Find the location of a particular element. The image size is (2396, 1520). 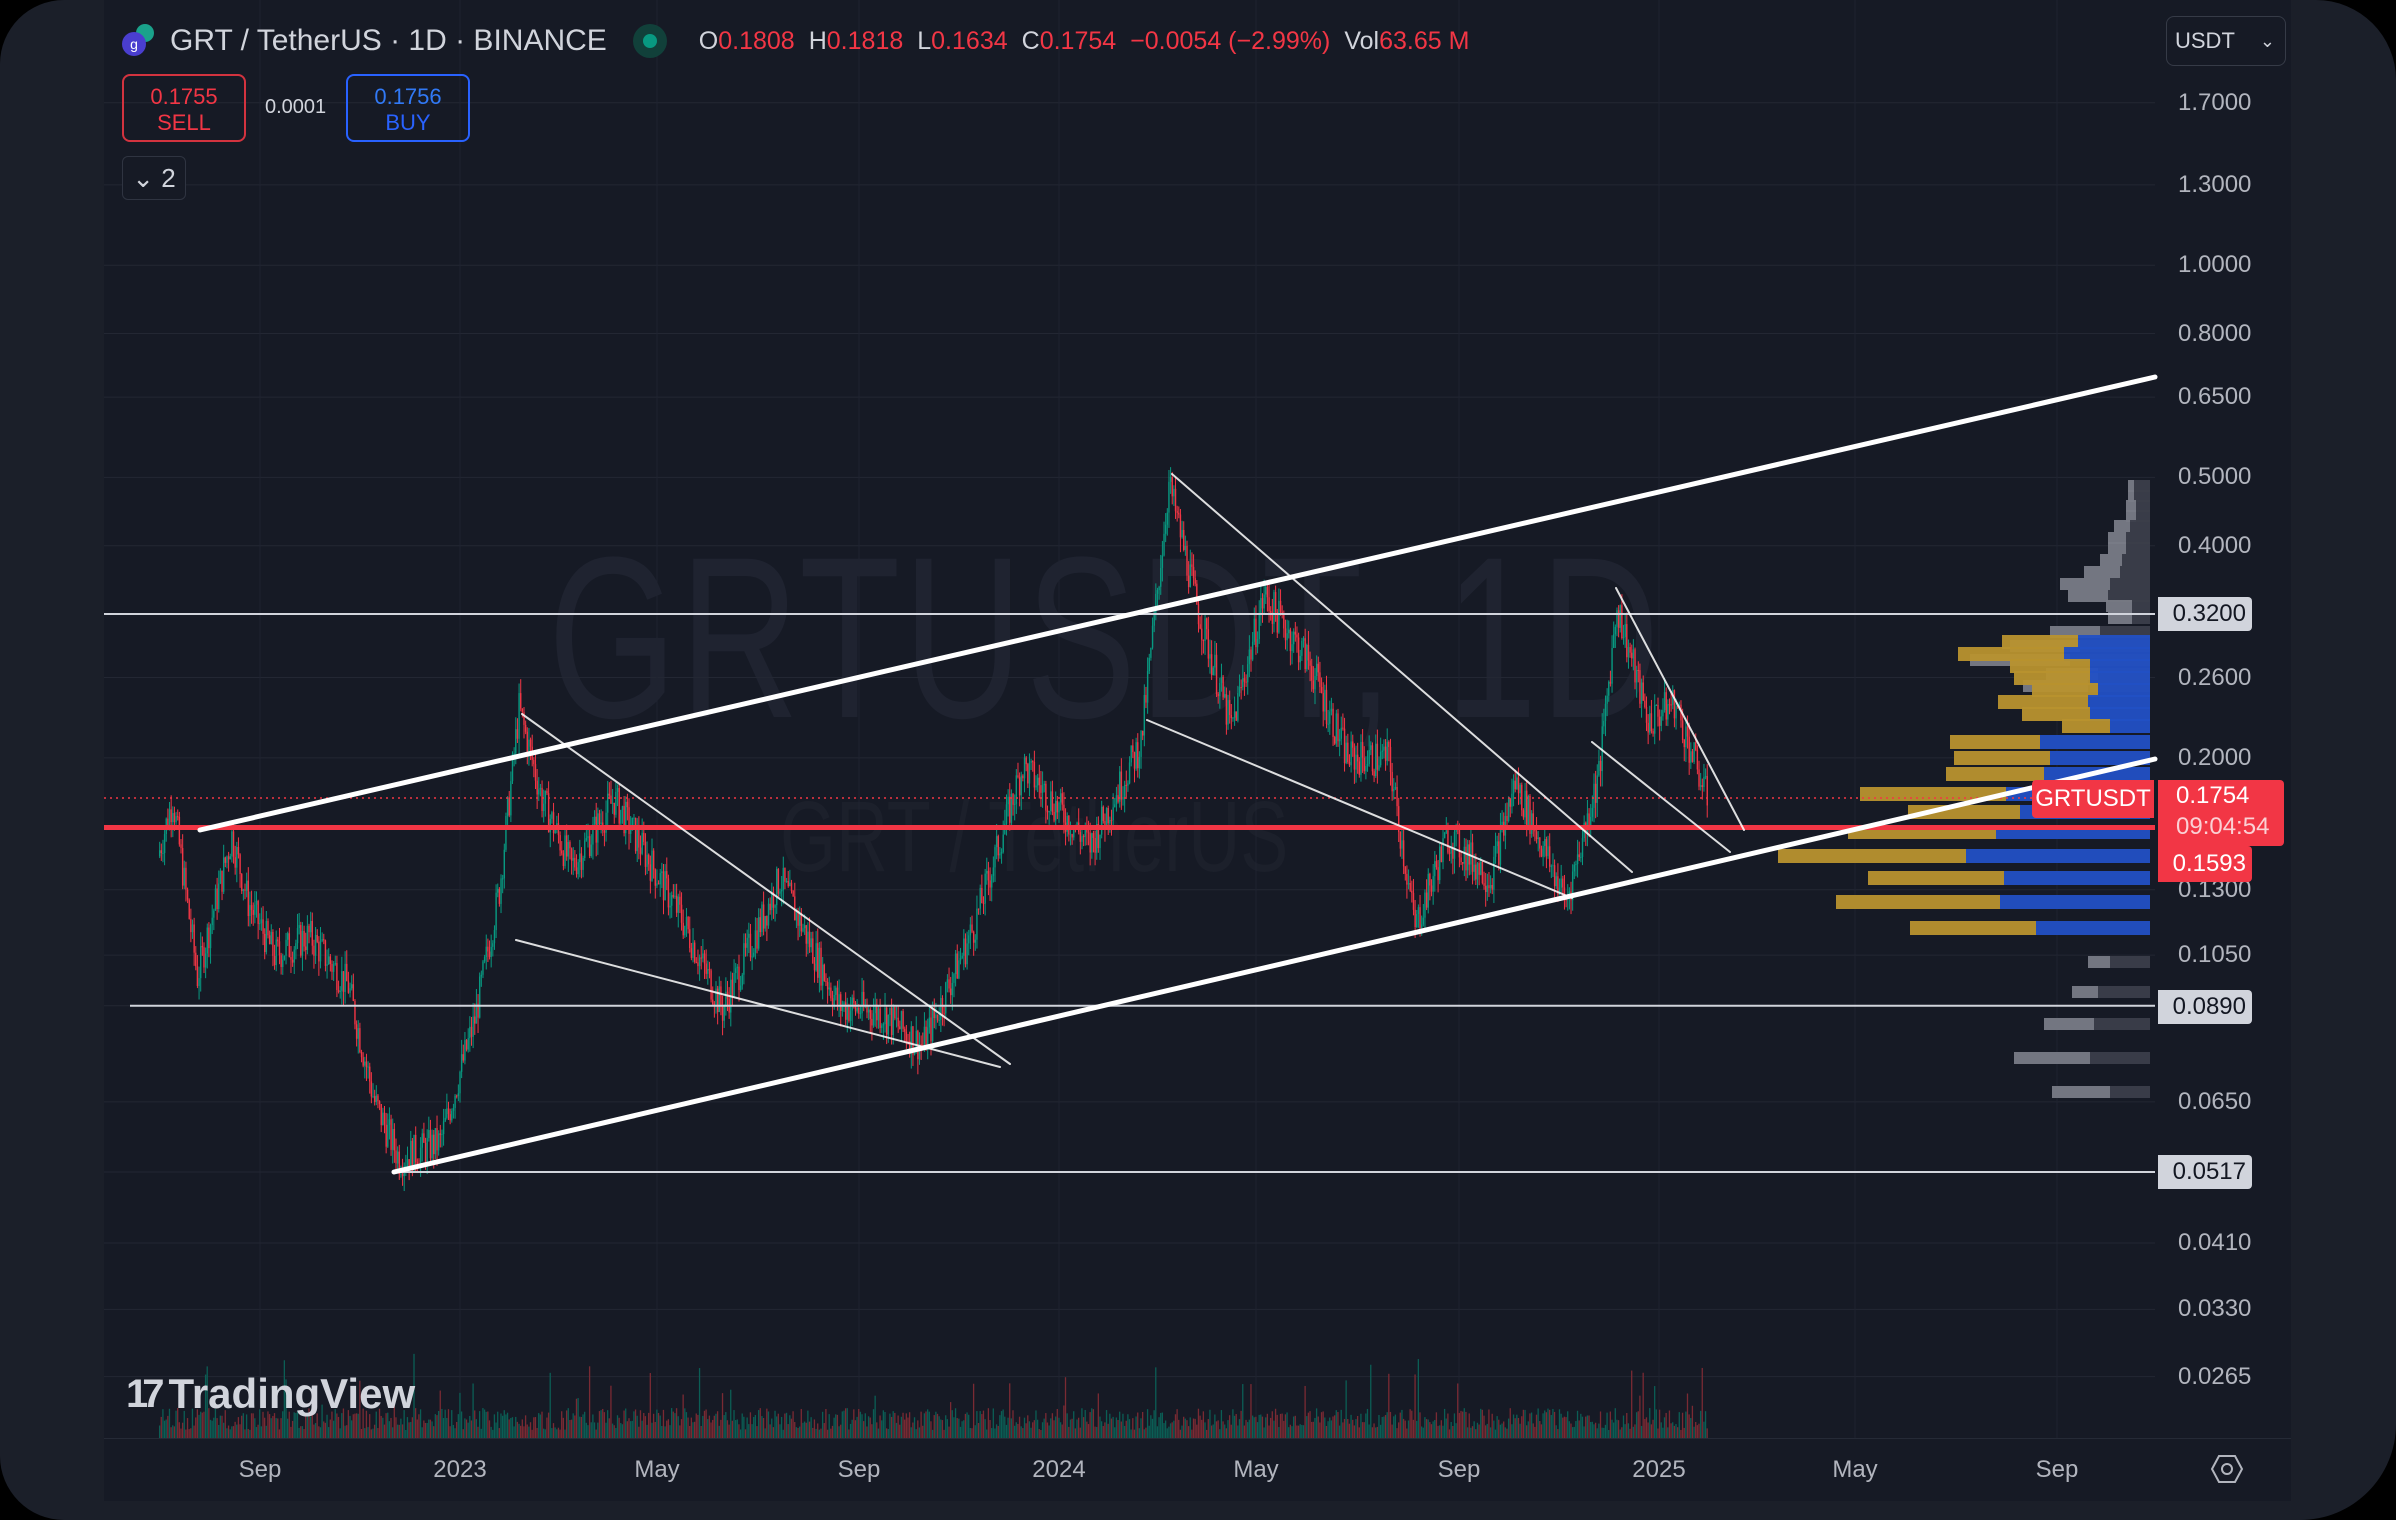

price-tick-label: 1.0000 is located at coordinates (2215, 265).